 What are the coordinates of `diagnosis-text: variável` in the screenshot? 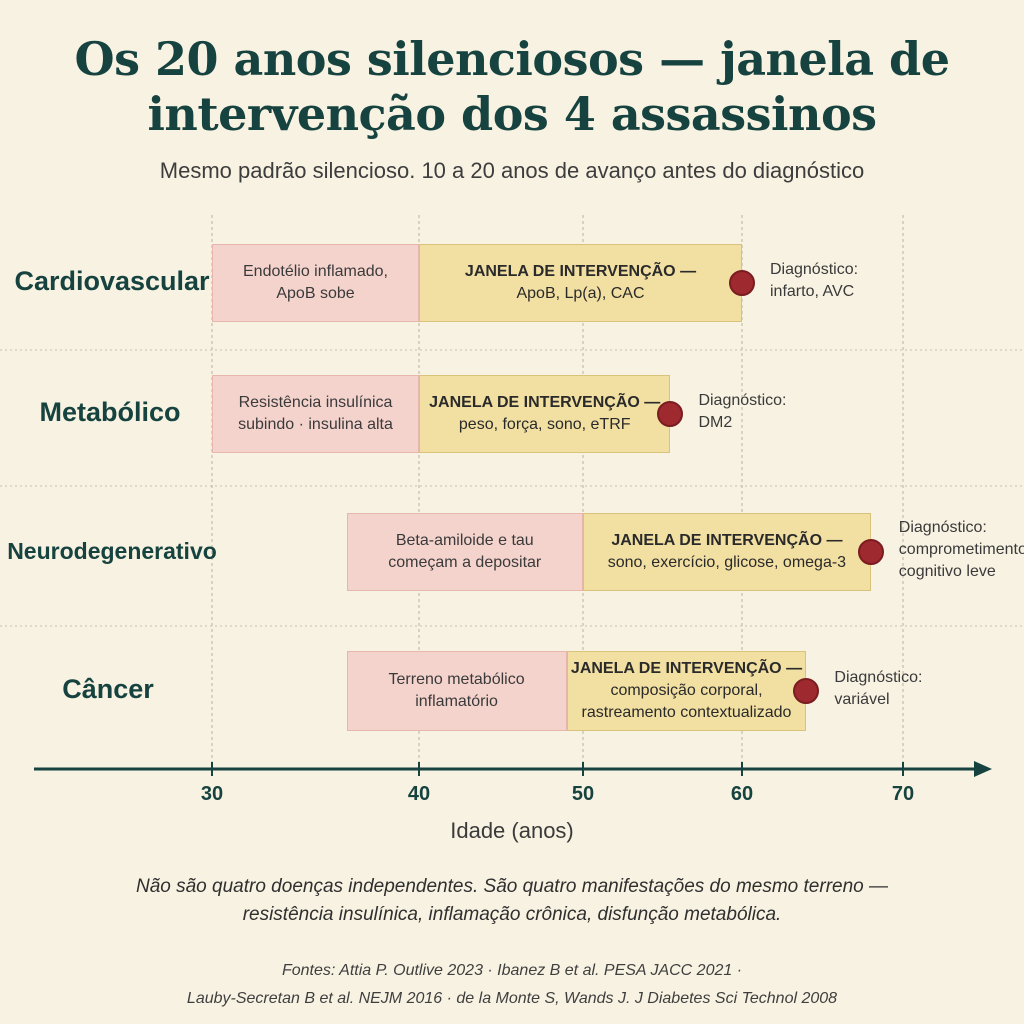 It's located at (862, 699).